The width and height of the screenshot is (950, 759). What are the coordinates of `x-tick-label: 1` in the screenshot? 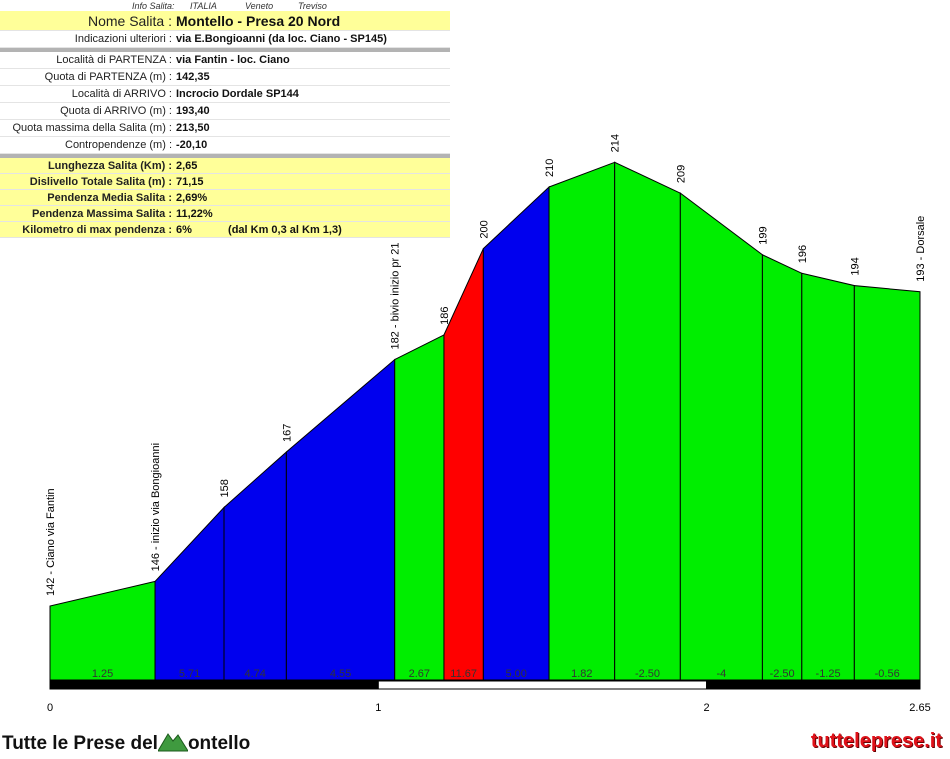 It's located at (378, 708).